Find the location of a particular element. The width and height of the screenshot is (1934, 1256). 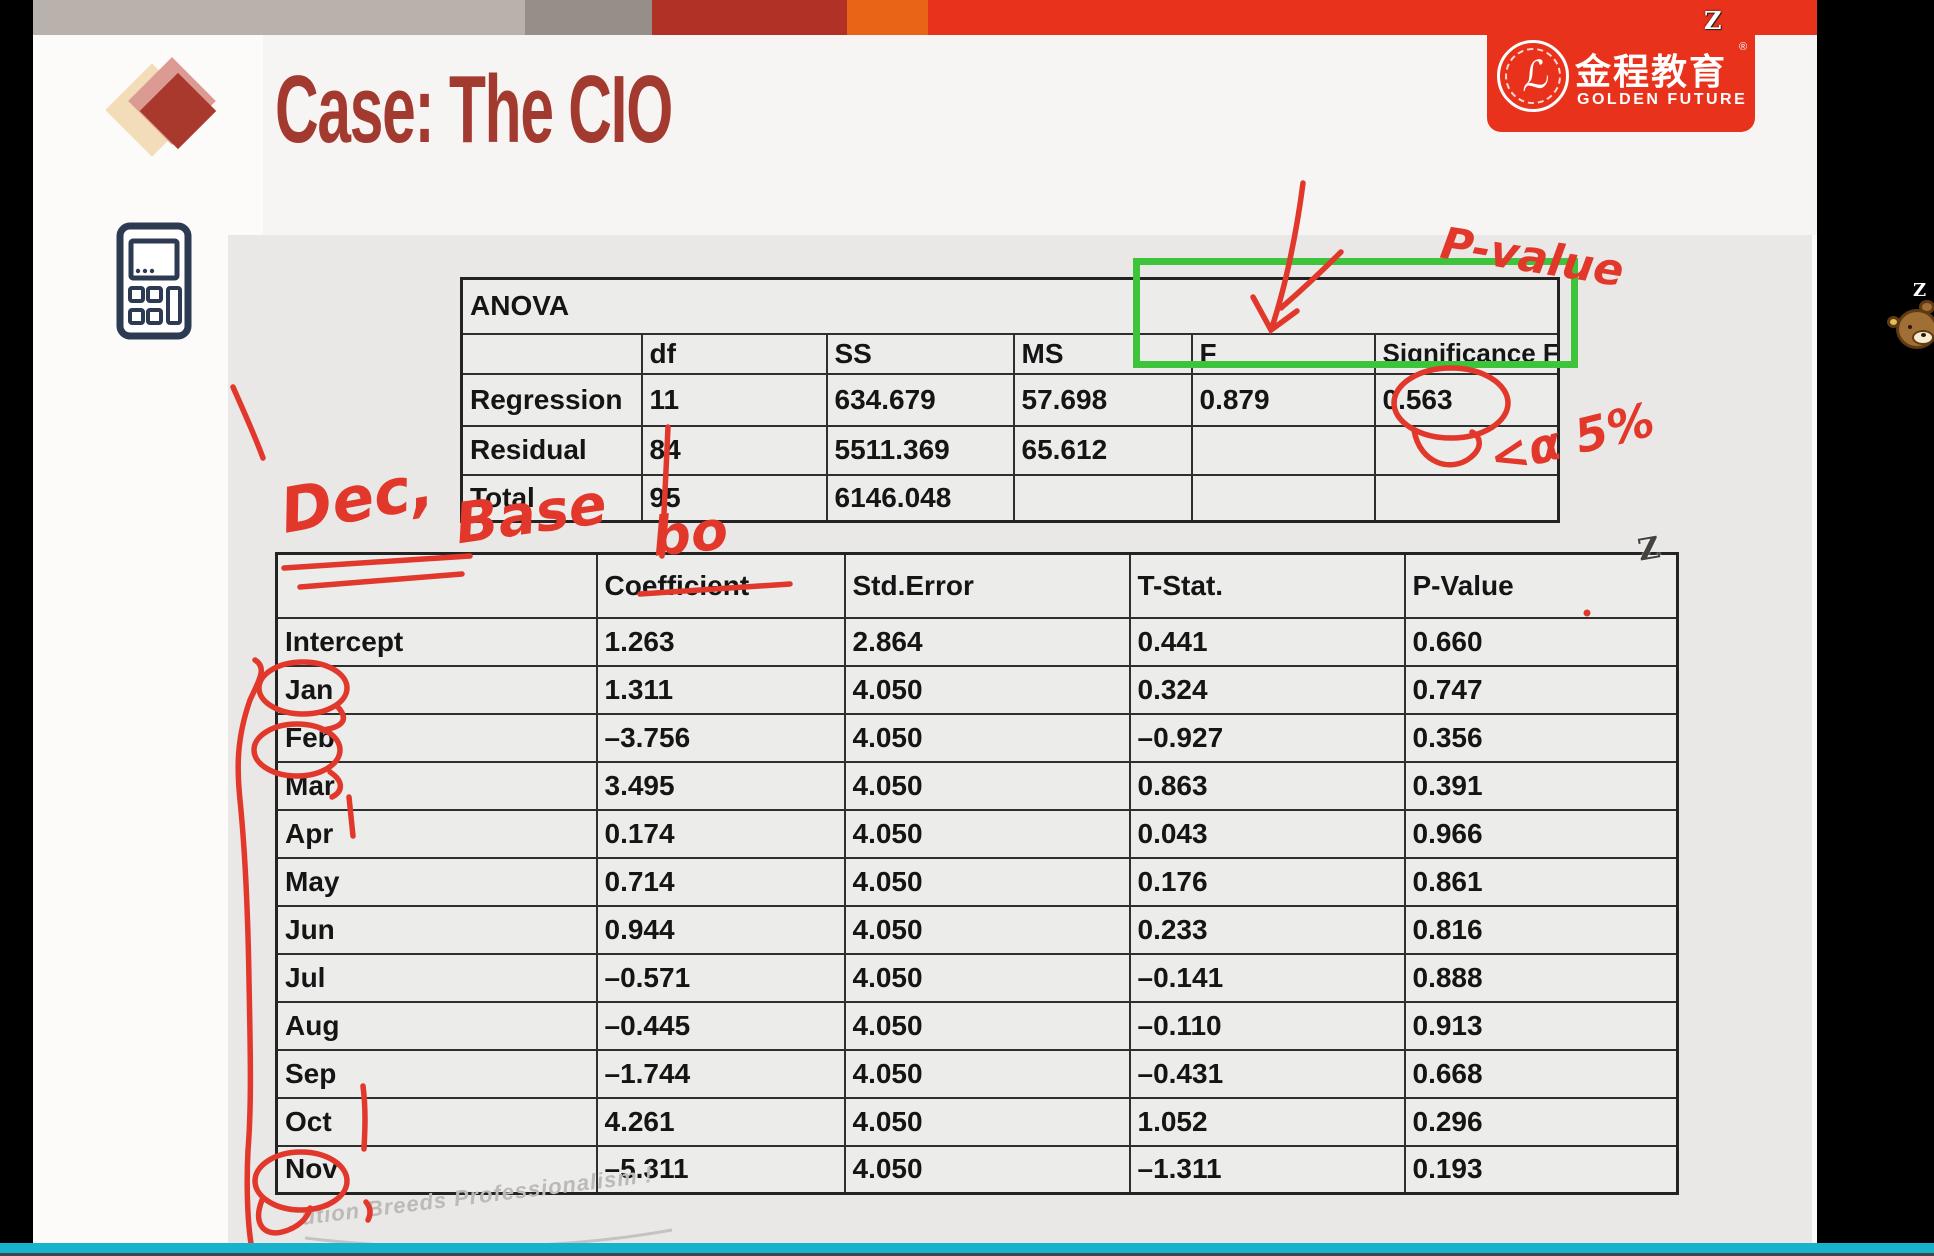

table-cell: 0.563 is located at coordinates (1466, 399).